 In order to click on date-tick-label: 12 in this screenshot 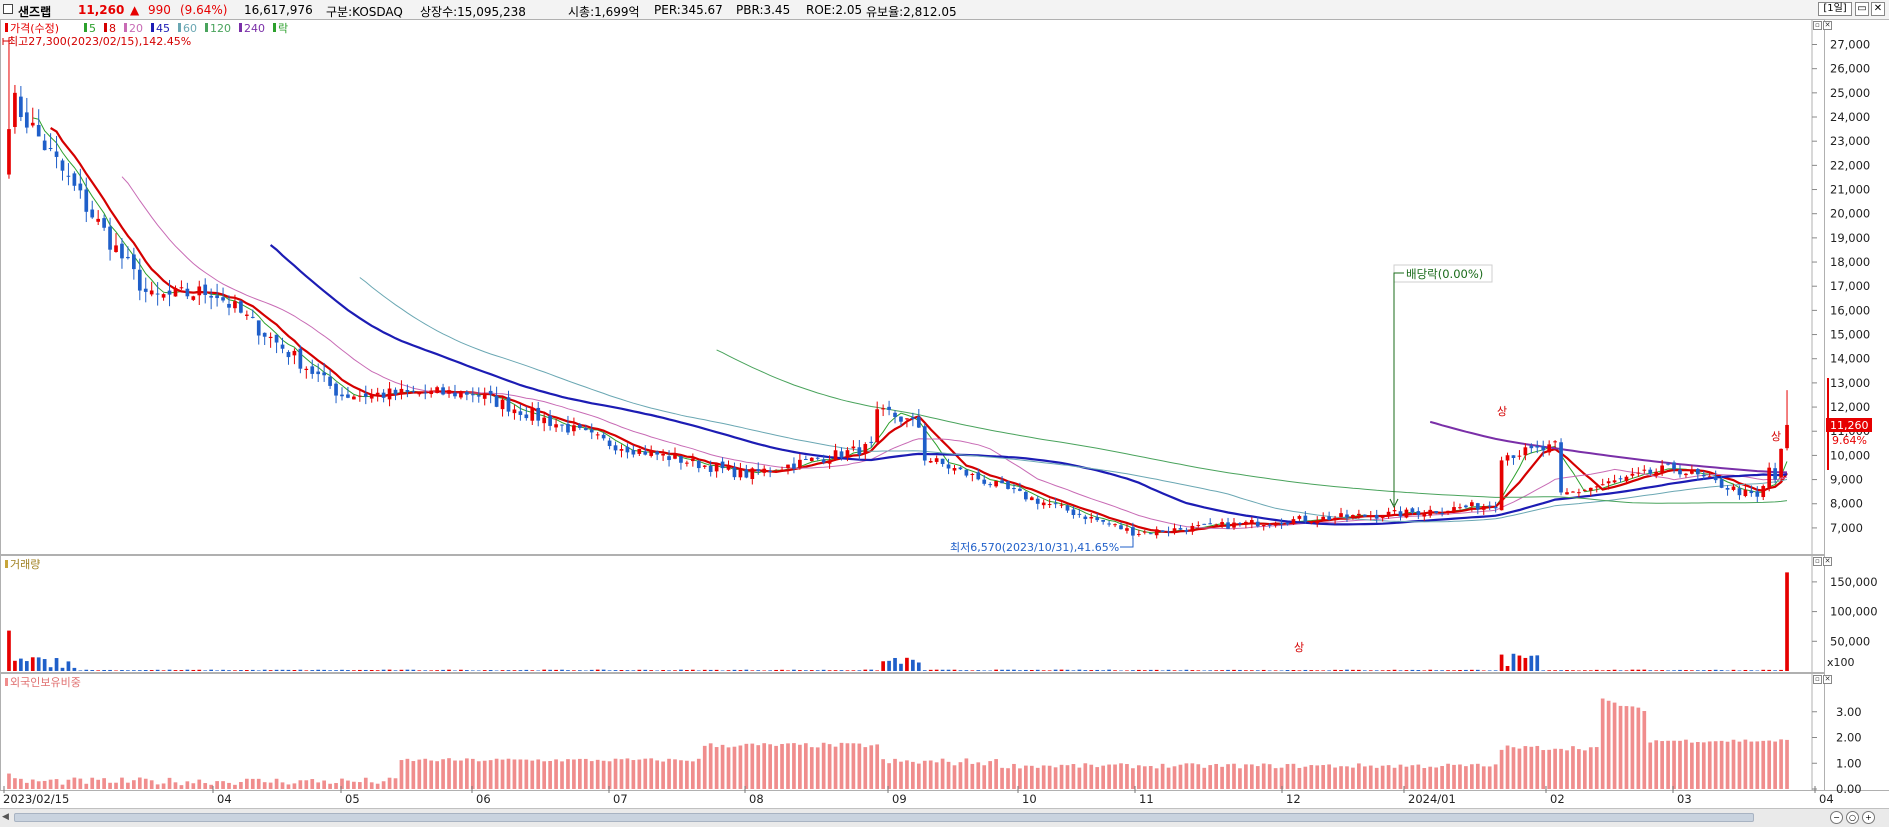, I will do `click(1293, 799)`.